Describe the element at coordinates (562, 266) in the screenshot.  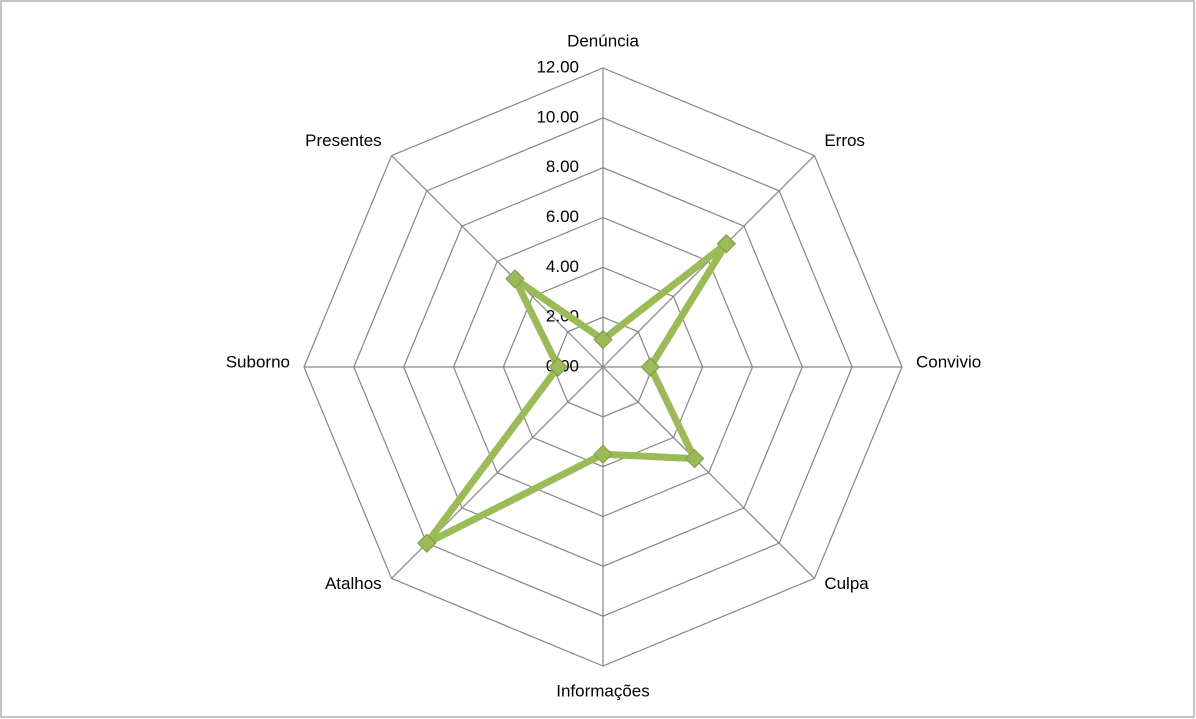
I see `y-tick-label: 4.00` at that location.